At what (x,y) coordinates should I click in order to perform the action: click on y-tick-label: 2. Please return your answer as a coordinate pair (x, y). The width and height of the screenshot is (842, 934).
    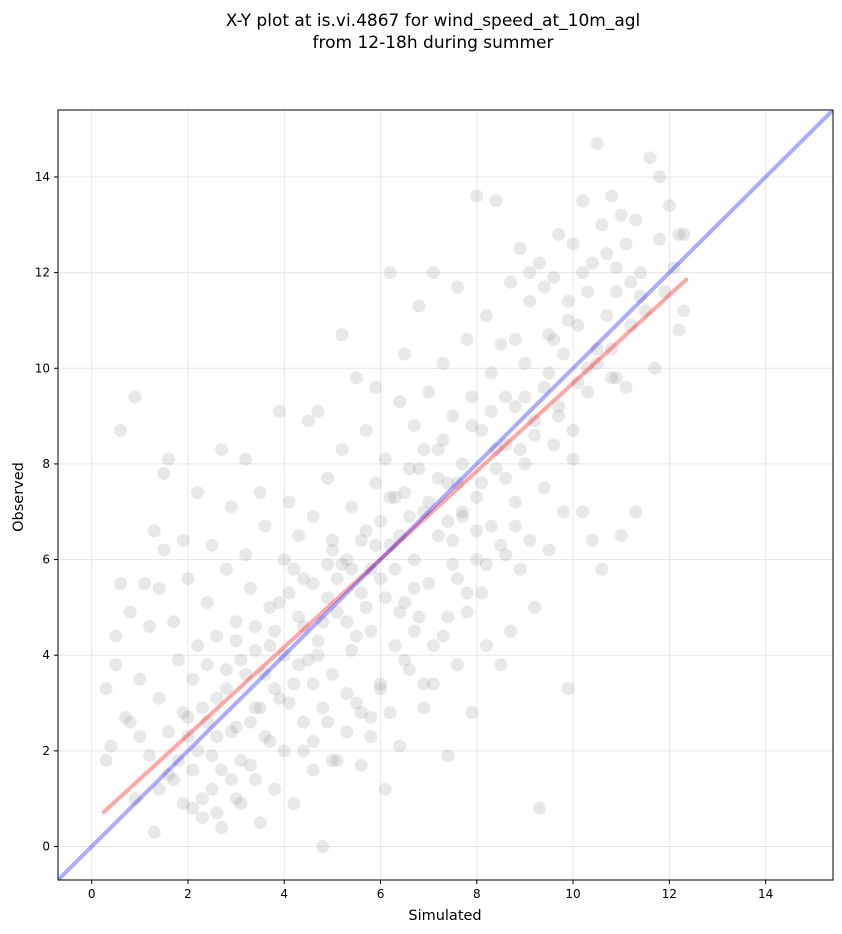
    Looking at the image, I should click on (46, 751).